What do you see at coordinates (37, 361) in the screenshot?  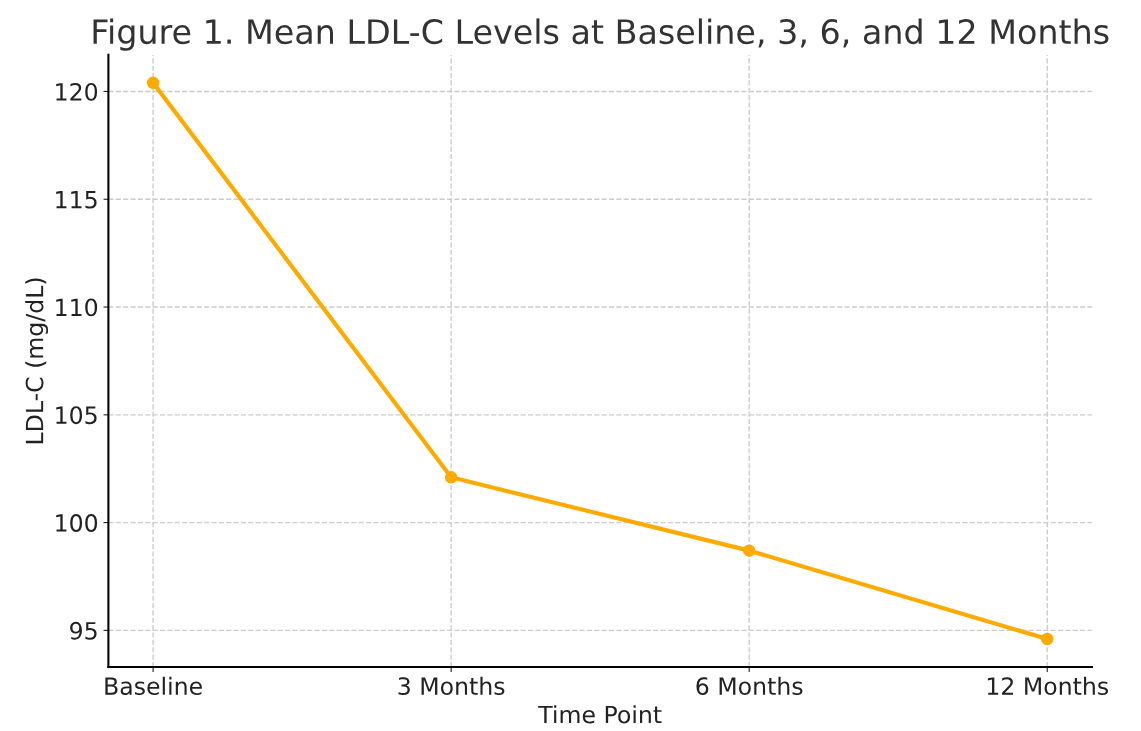 I see `y-axis-title: LDL-C (mg/dL)` at bounding box center [37, 361].